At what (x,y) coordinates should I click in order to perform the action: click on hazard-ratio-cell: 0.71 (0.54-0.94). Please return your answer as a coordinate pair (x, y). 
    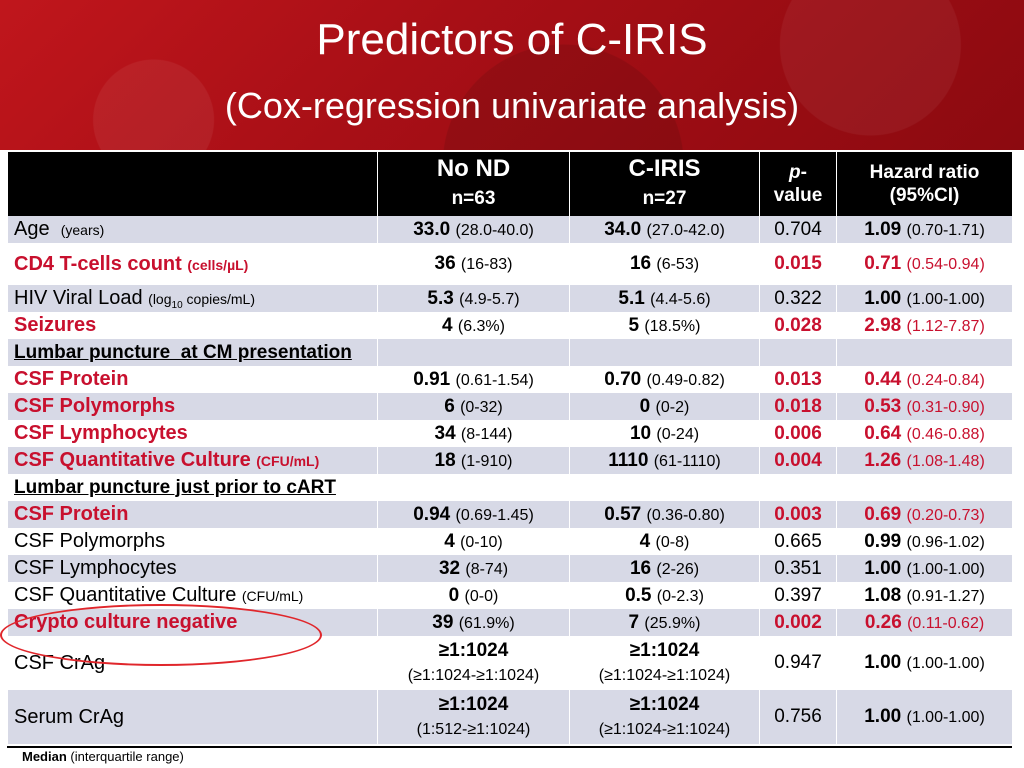
    Looking at the image, I should click on (924, 264).